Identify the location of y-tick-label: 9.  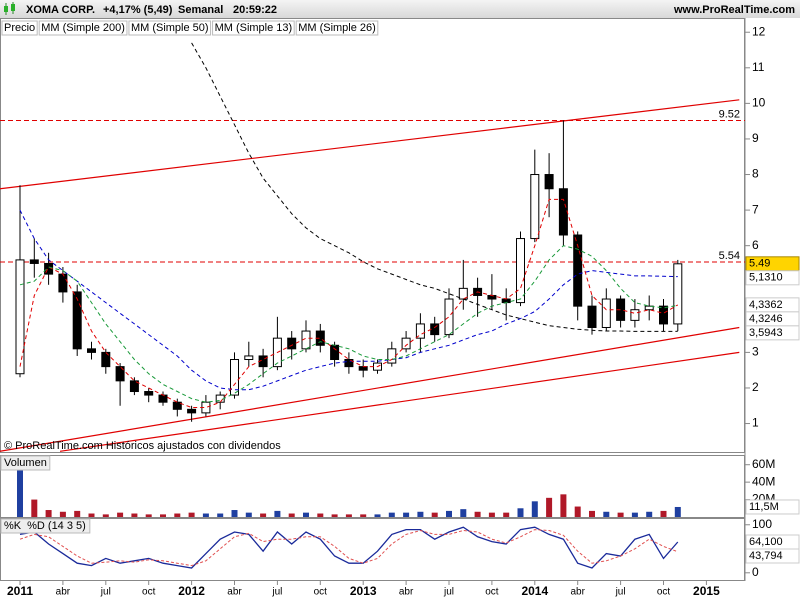
(755, 138).